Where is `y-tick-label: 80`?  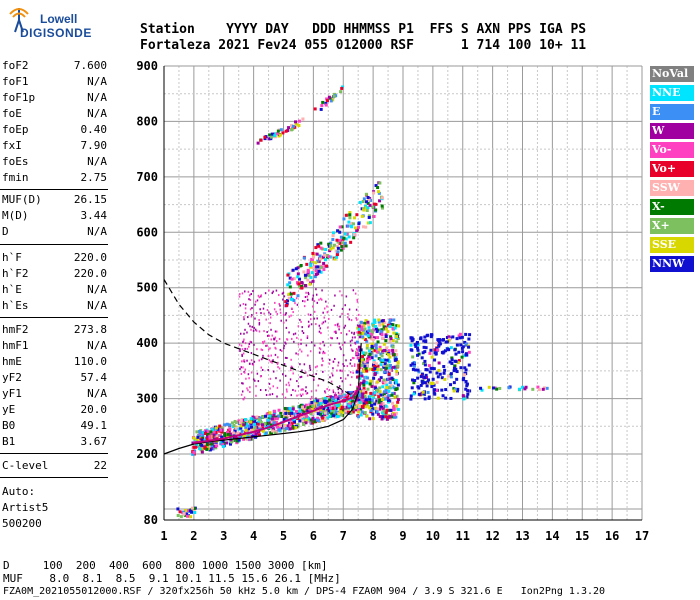 y-tick-label: 80 is located at coordinates (151, 520).